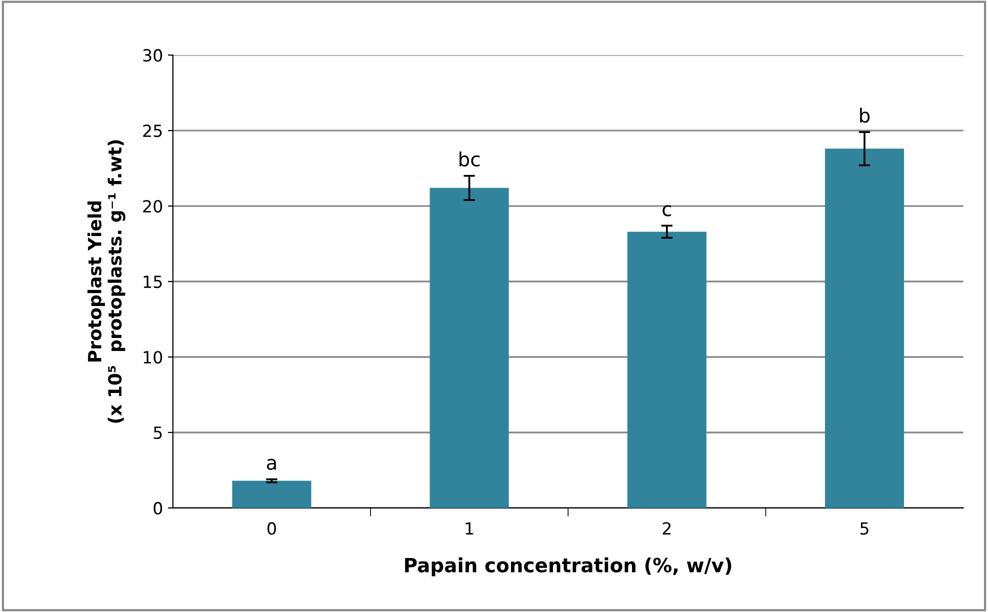 The image size is (988, 612). Describe the element at coordinates (153, 357) in the screenshot. I see `y-tick-label: 10` at that location.